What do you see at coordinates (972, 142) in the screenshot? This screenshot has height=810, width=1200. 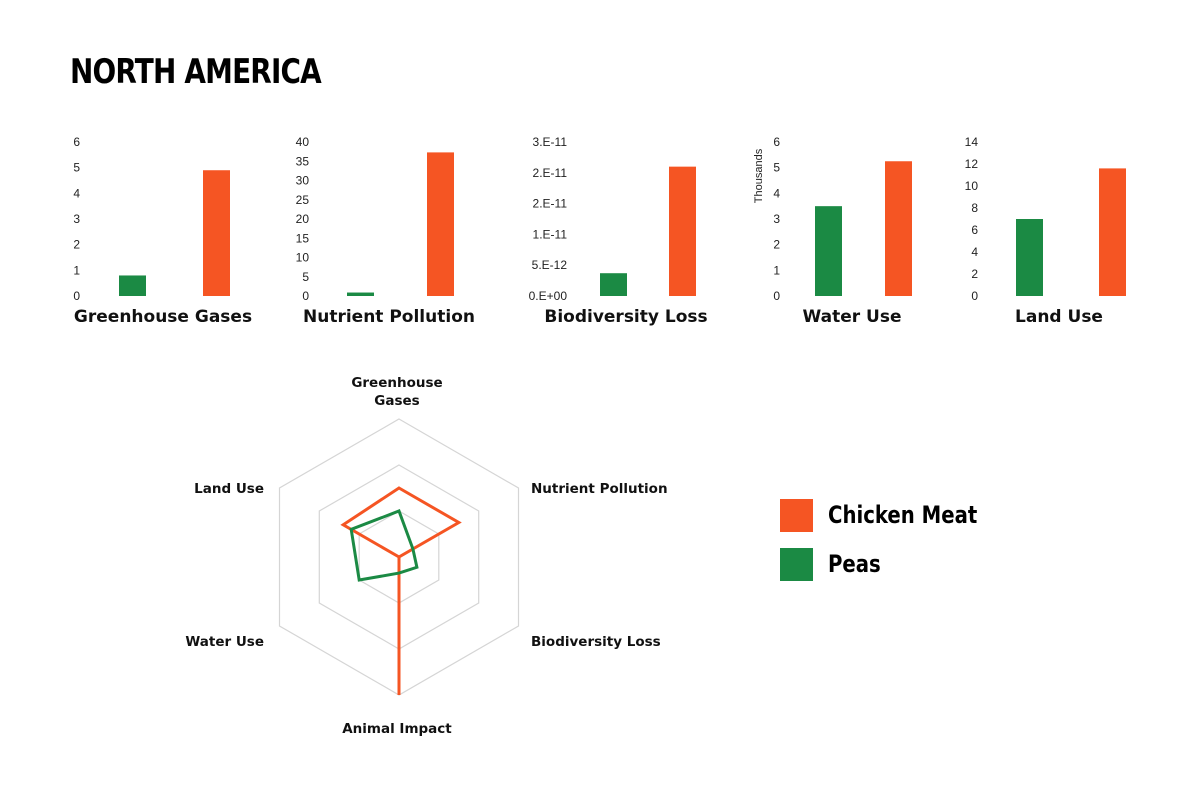 I see `y-tick-label: 14` at bounding box center [972, 142].